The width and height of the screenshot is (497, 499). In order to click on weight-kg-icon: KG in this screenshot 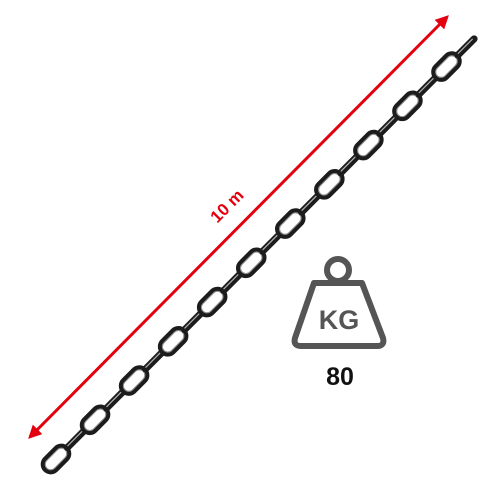, I will do `click(339, 302)`.